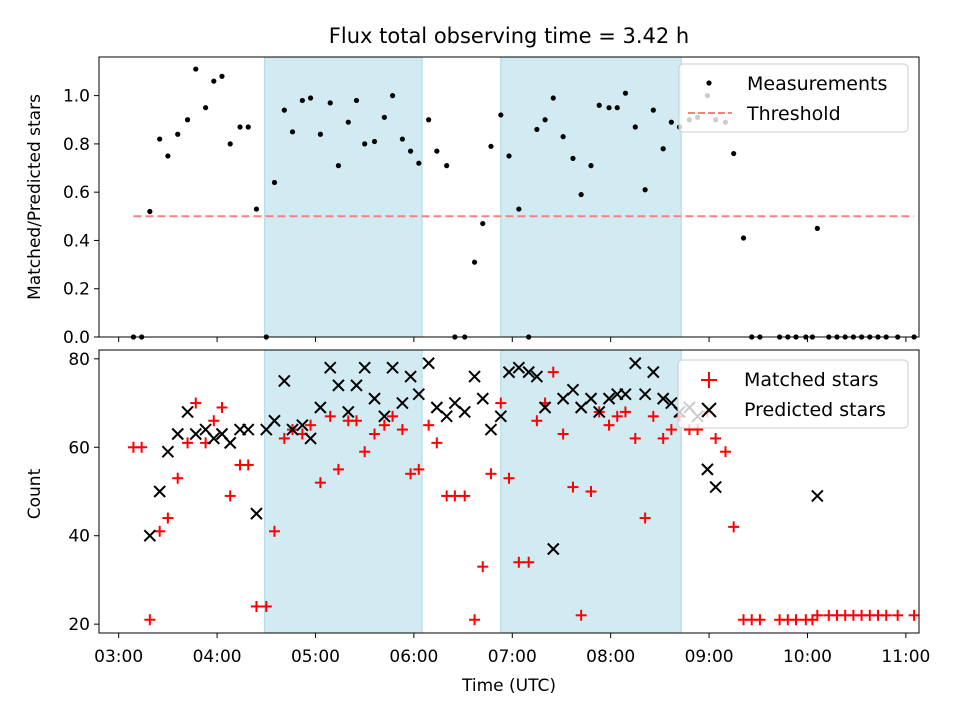  Describe the element at coordinates (509, 36) in the screenshot. I see `chart-title: Flux total observing time = 3.42 h` at that location.